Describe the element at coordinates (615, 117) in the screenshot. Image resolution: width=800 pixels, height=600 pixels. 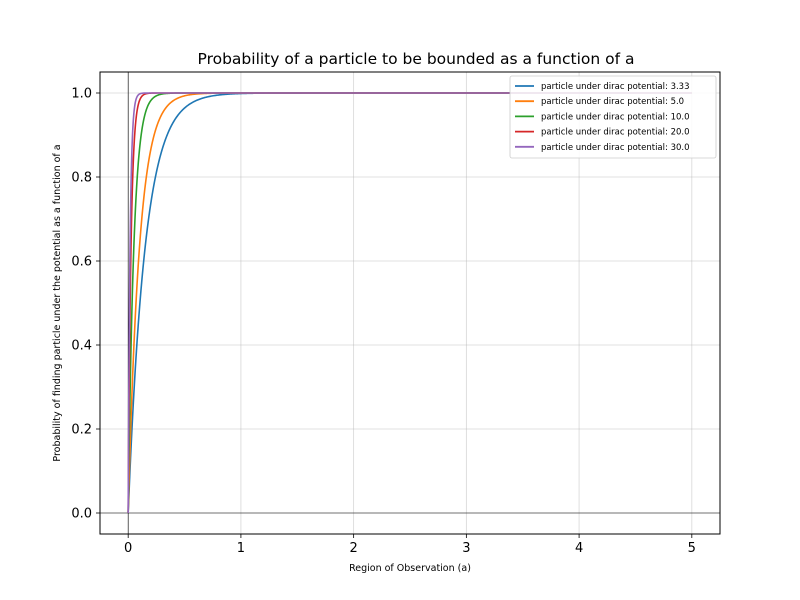
I see `legend-entry: particle under dirac potential: 10.0` at that location.